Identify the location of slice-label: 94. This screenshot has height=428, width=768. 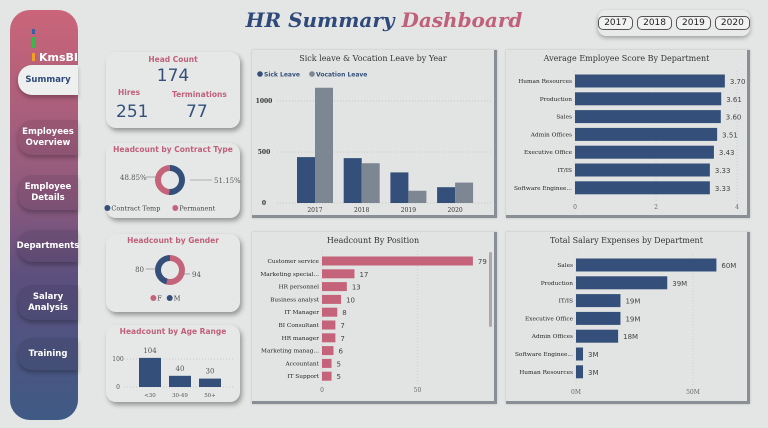
(196, 275).